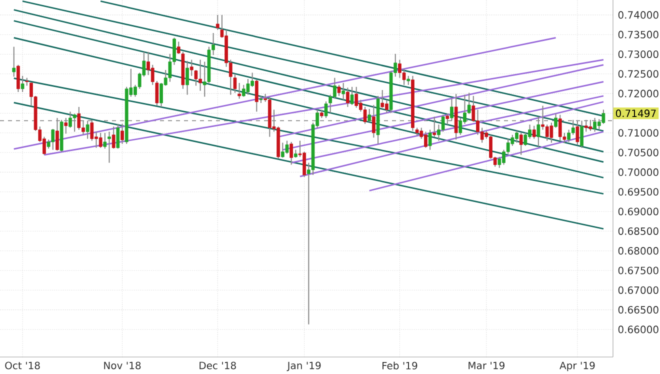 This screenshot has height=374, width=660. What do you see at coordinates (638, 94) in the screenshot?
I see `y-tick-label: 0.72000` at bounding box center [638, 94].